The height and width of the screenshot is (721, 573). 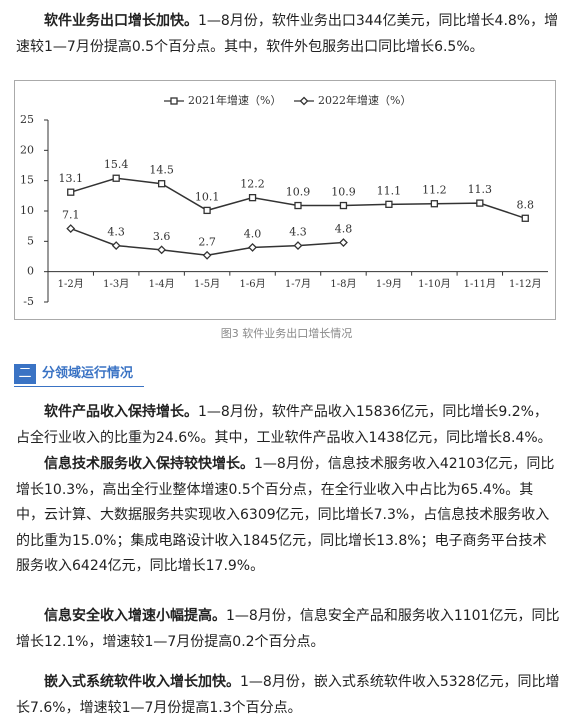 What do you see at coordinates (480, 284) in the screenshot?
I see `x-tick-label: 1-11月` at bounding box center [480, 284].